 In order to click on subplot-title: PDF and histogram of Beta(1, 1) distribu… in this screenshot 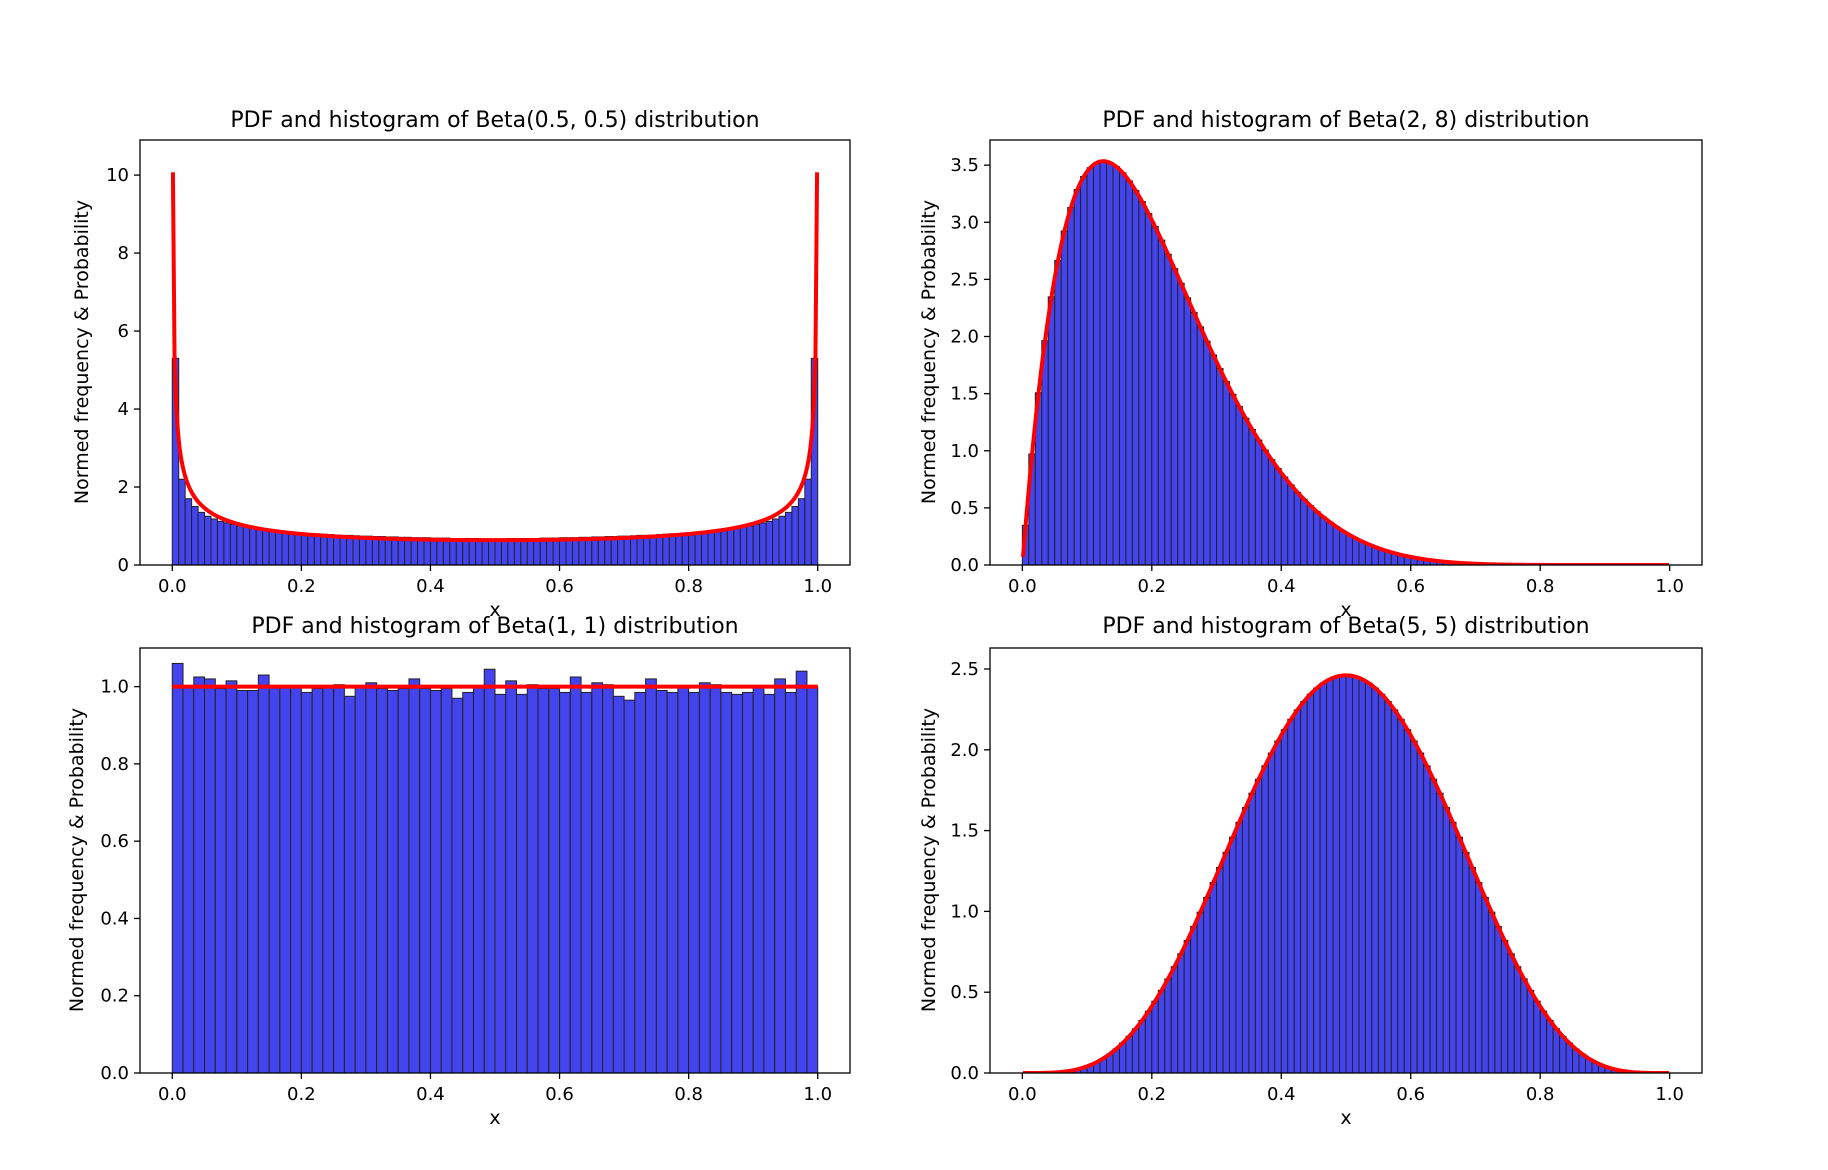, I will do `click(494, 626)`.